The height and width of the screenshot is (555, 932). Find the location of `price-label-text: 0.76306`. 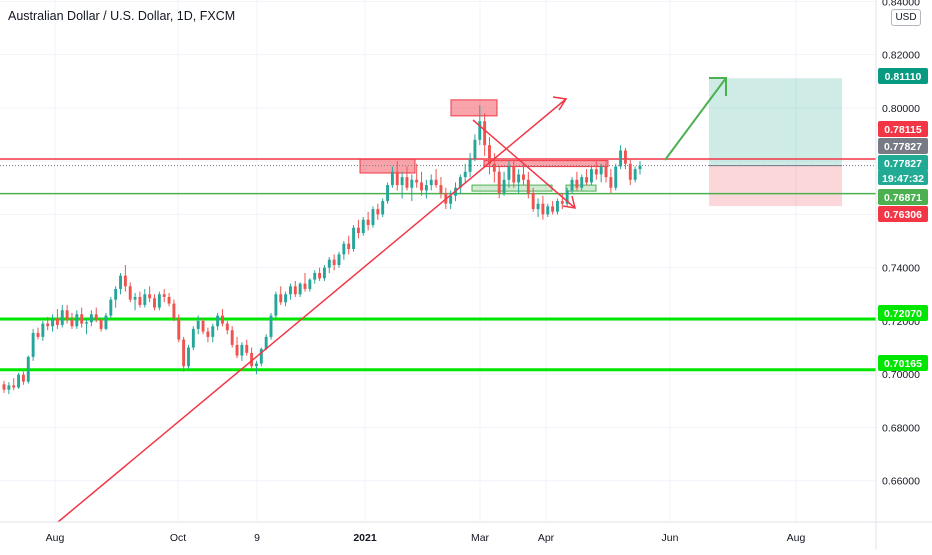

price-label-text: 0.76306 is located at coordinates (903, 215).